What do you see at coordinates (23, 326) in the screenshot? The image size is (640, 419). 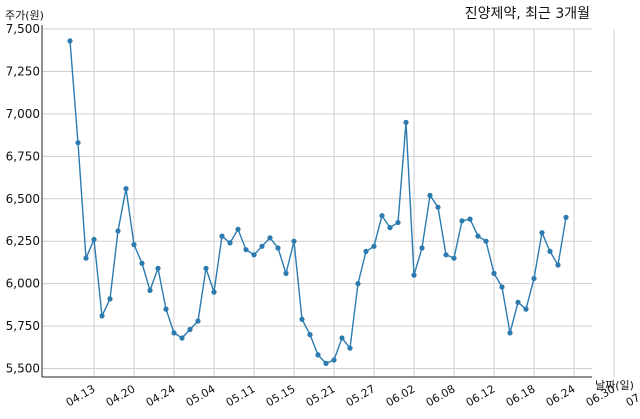 I see `y-tick-label: 5,750` at bounding box center [23, 326].